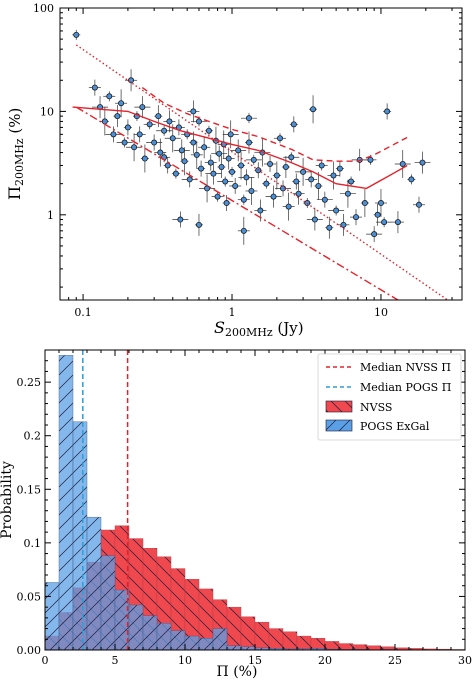 This screenshot has width=474, height=687. What do you see at coordinates (83, 312) in the screenshot?
I see `x-tick-label: 0.1` at bounding box center [83, 312].